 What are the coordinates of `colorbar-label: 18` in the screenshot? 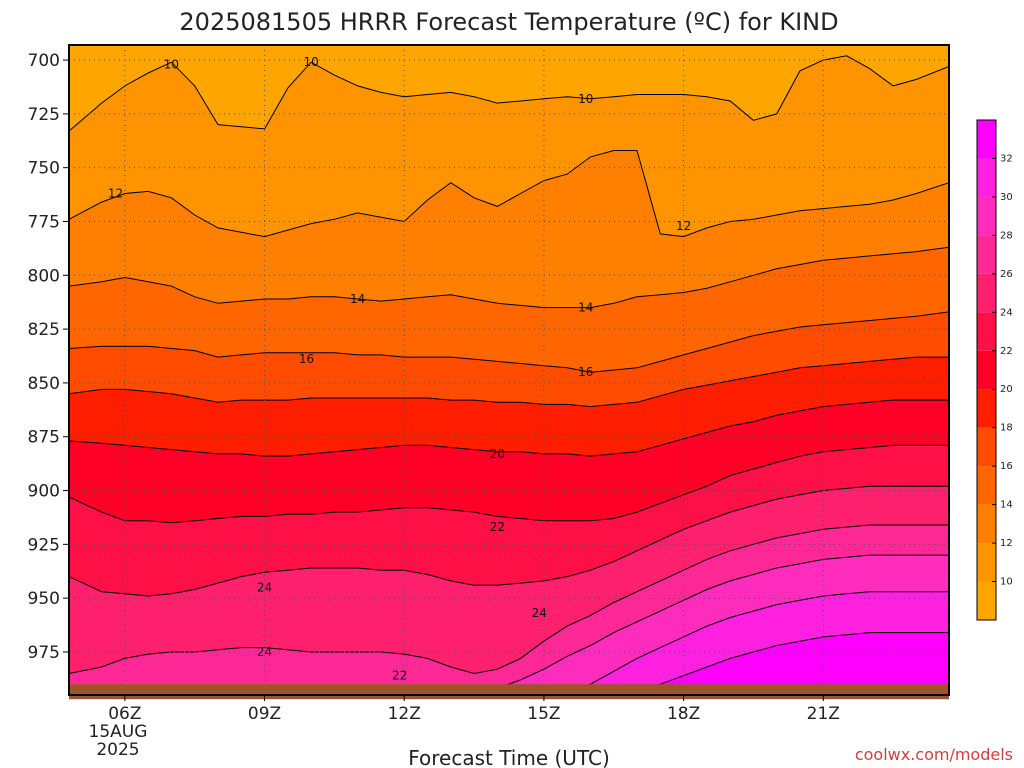 It's located at (1006, 428).